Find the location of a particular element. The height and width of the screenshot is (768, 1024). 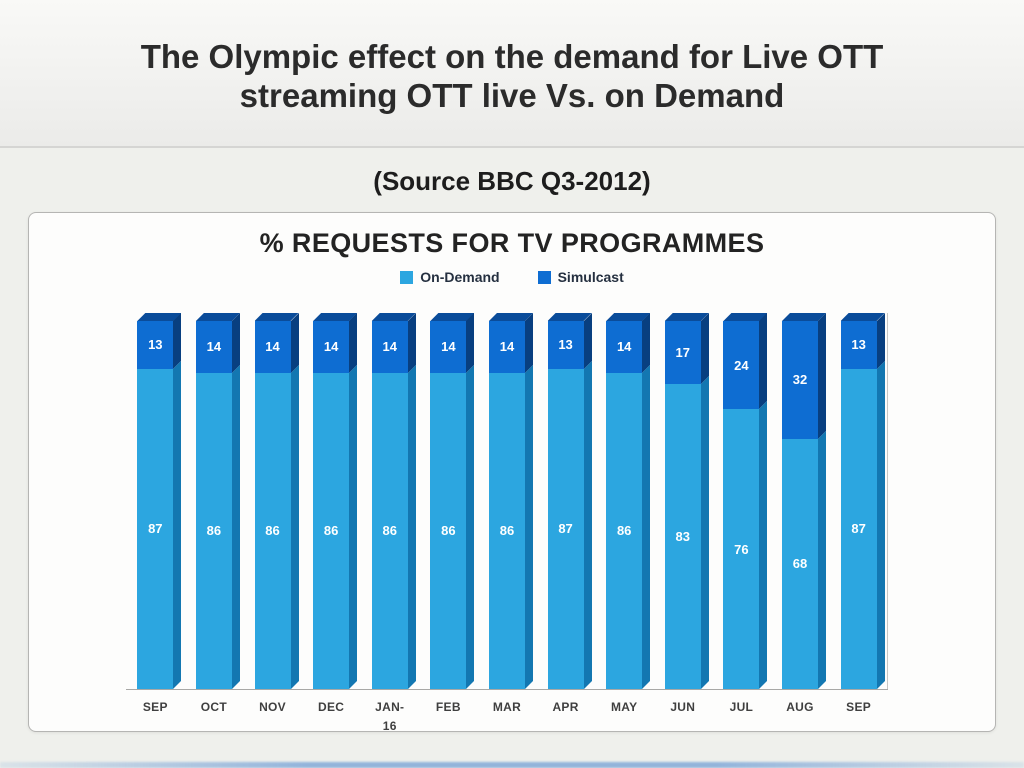

bar-column: 17 83 JUN is located at coordinates (682, 513).